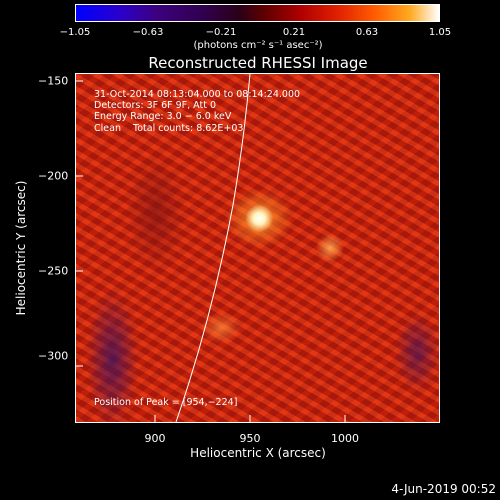 This screenshot has height=500, width=500. I want to click on annotation-clean: Clean Total counts: 8.62E+03, so click(169, 128).